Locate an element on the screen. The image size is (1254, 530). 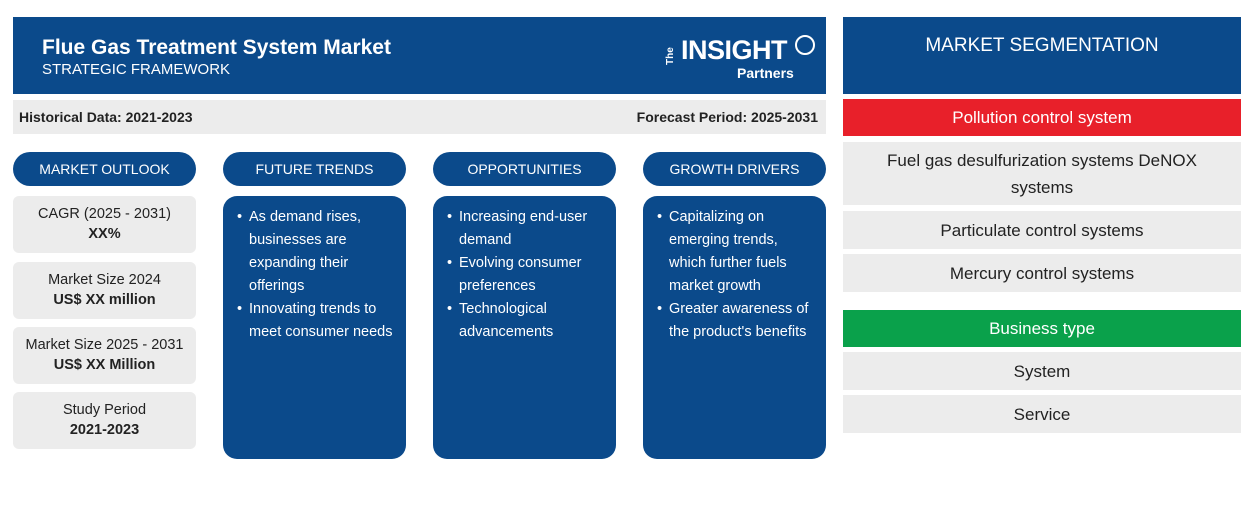
historical-data: Historical Data: 2021-2023 is located at coordinates (106, 117).